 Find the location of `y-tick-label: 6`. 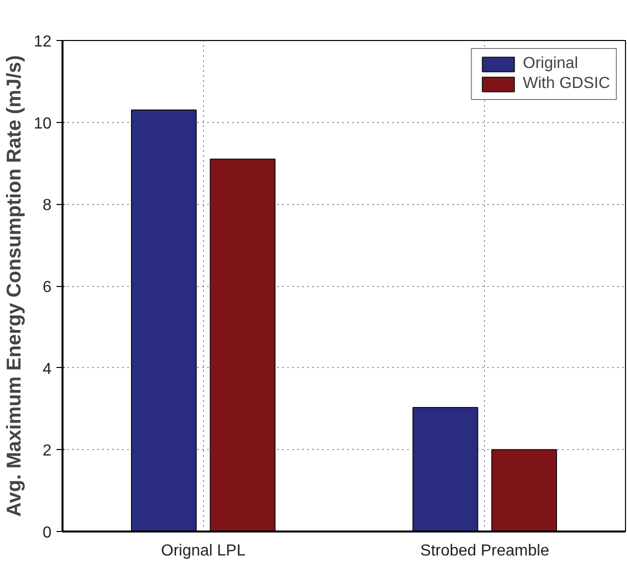

y-tick-label: 6 is located at coordinates (47, 287).